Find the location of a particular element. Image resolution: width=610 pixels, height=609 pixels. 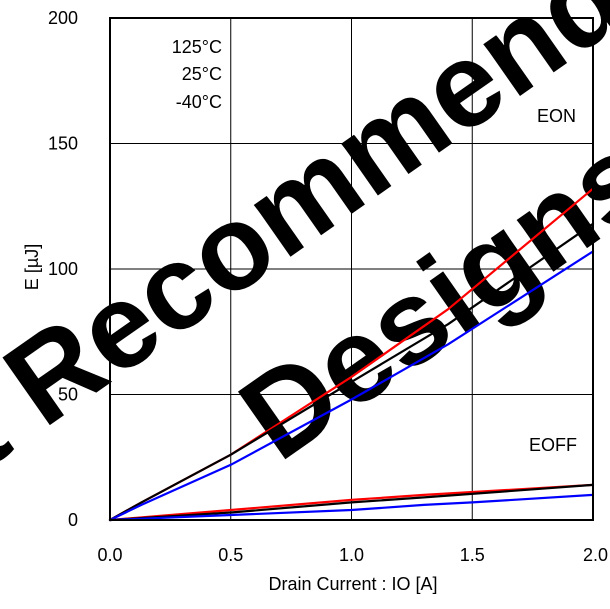

y-tick-labels: 0 50 100 150 200 is located at coordinates (63, 269).